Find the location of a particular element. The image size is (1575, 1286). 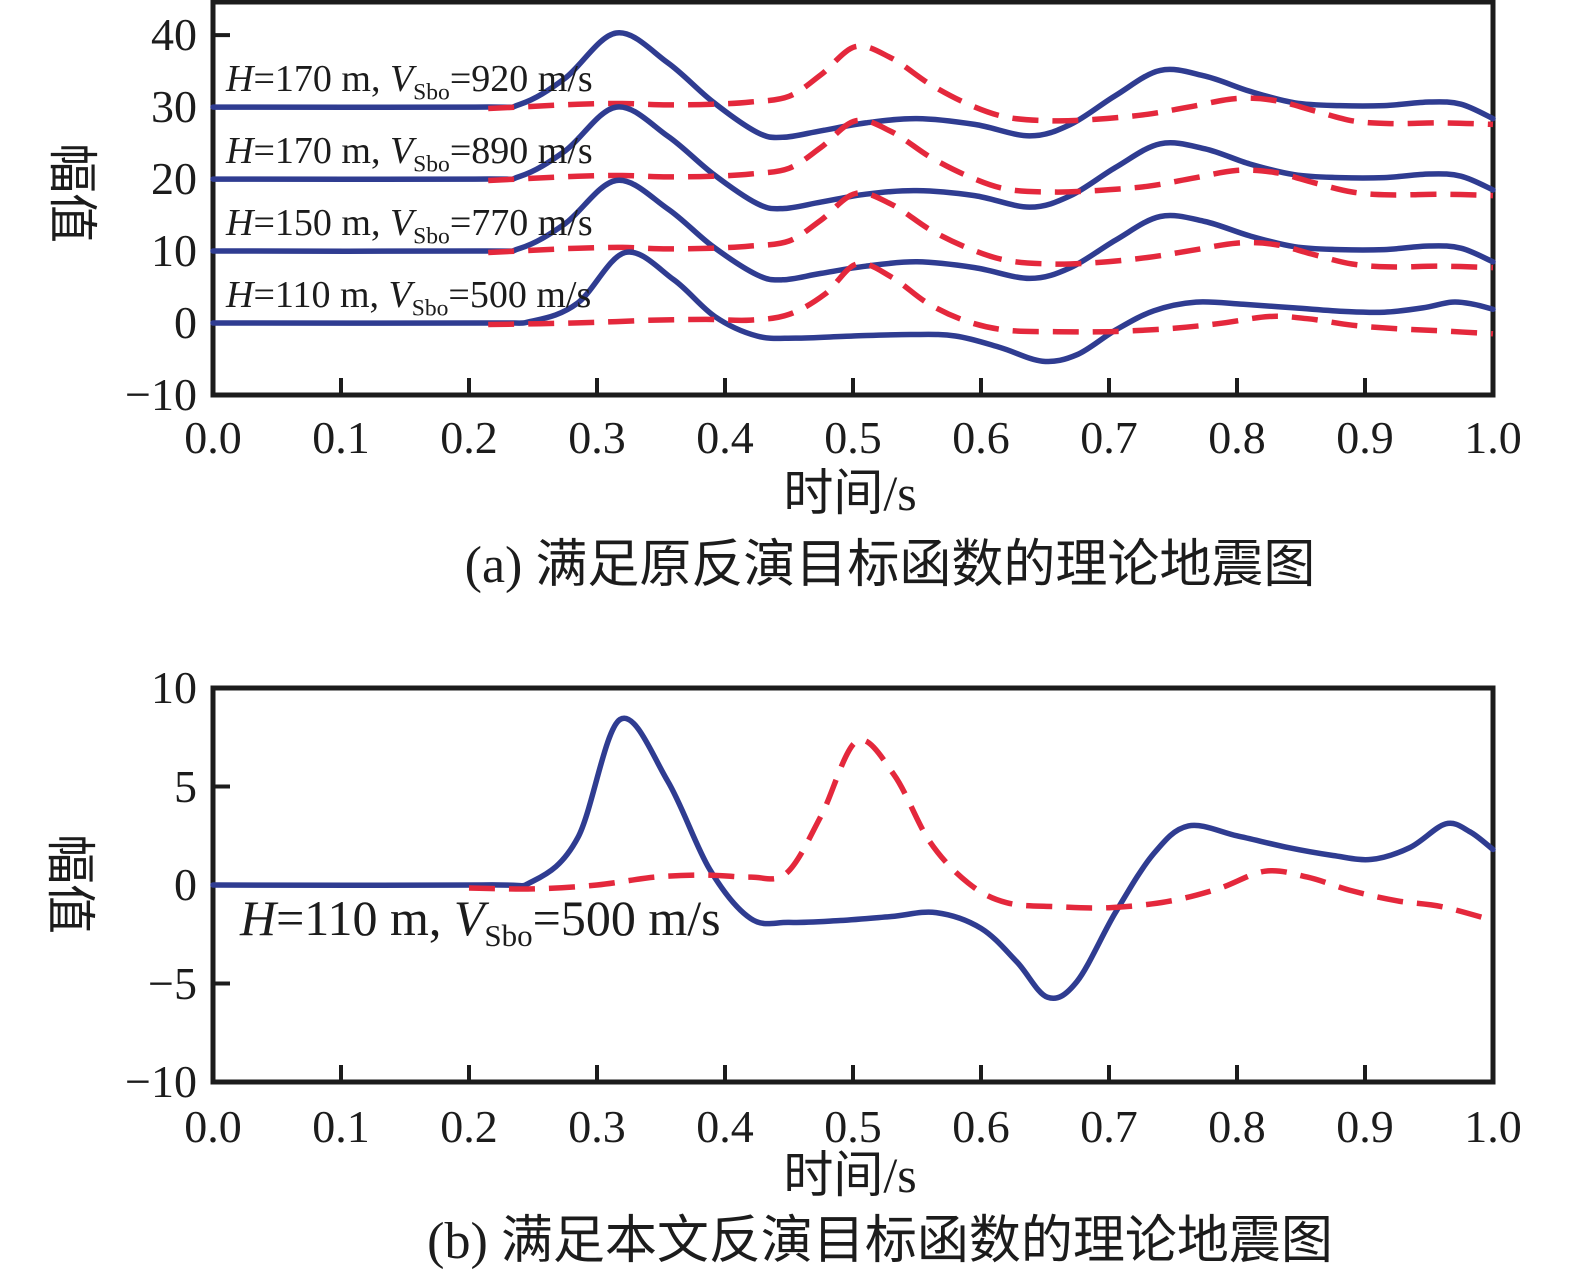

chart-b-x-tick-label: 0.6 is located at coordinates (981, 1126).